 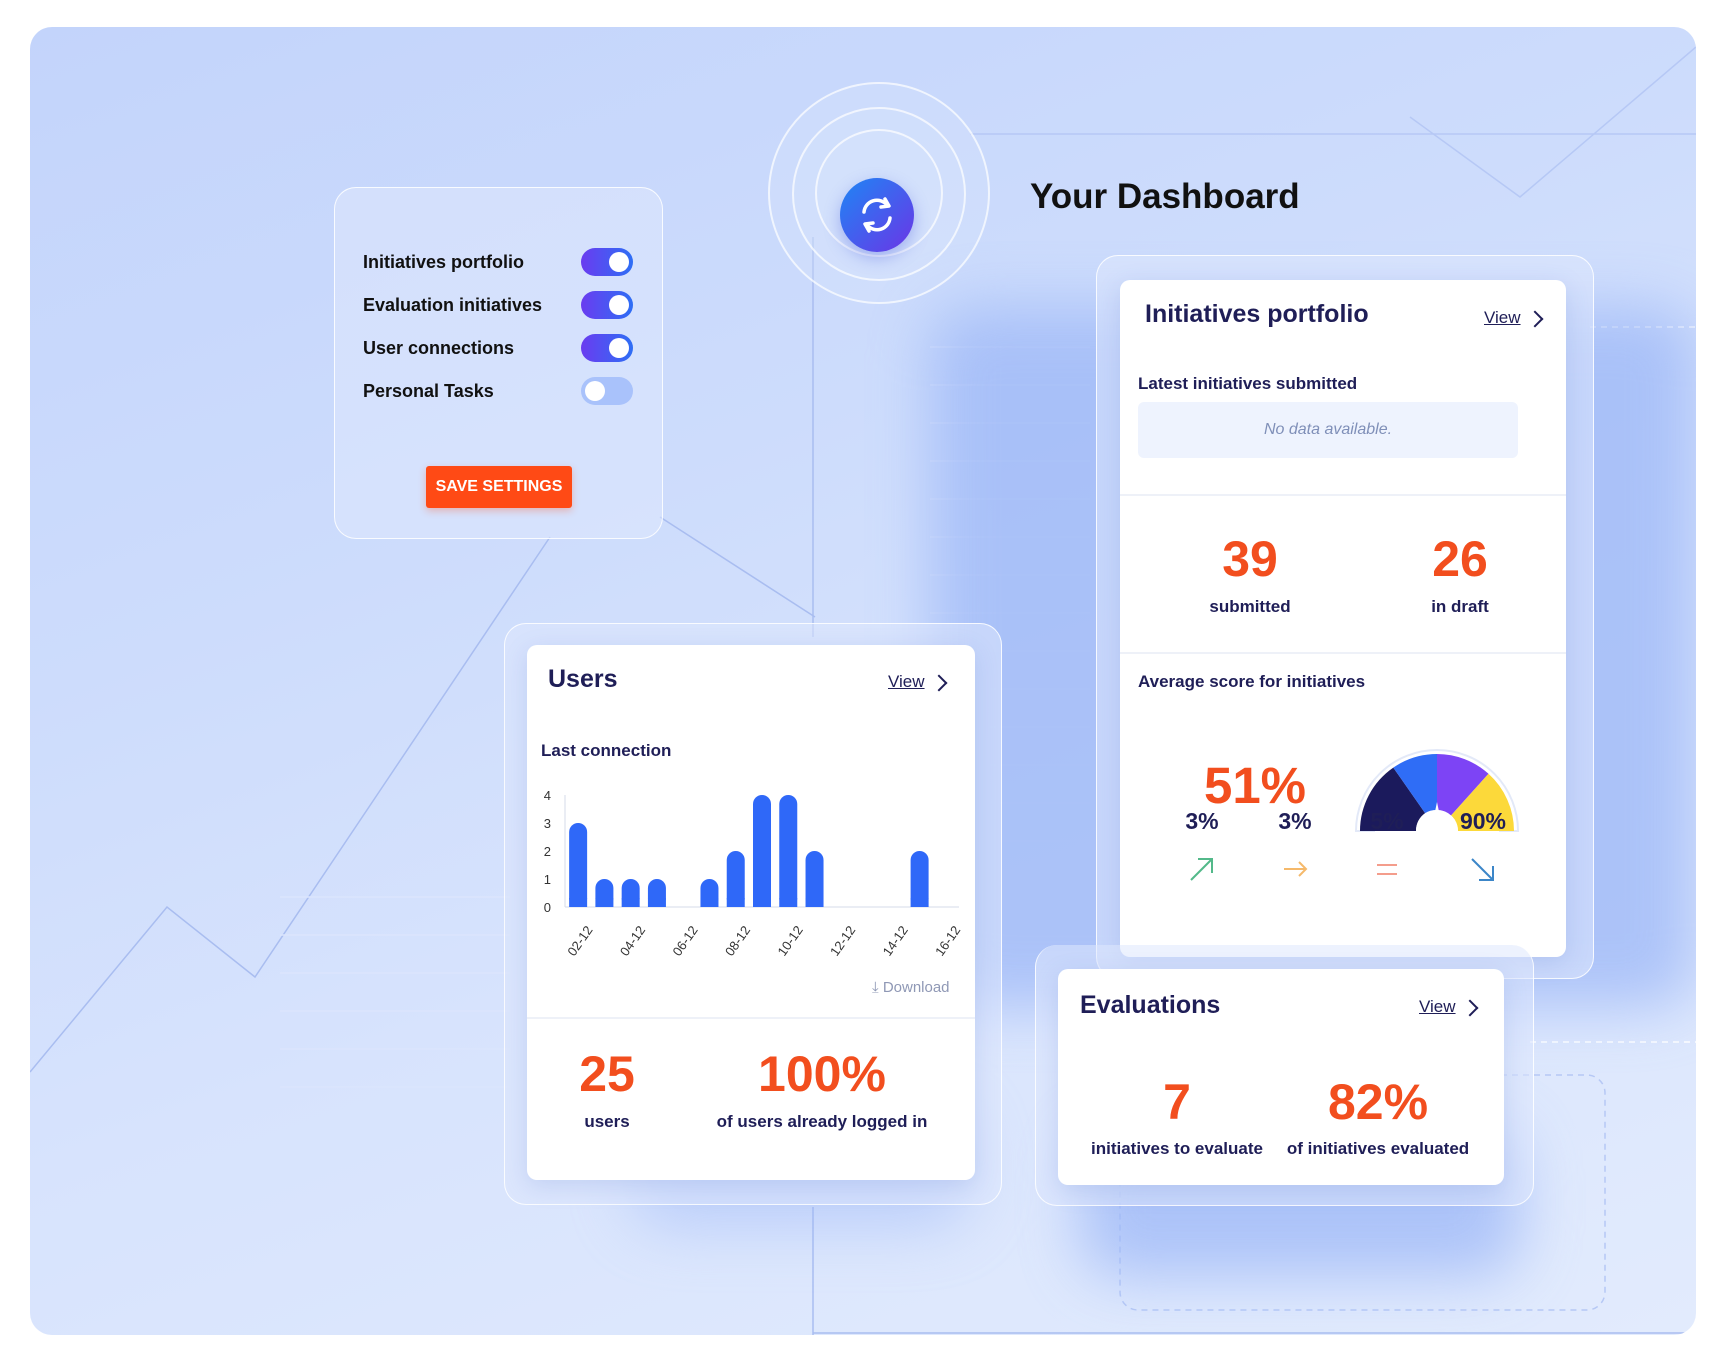 I want to click on trend-down-value: 90%, so click(x=1483, y=821).